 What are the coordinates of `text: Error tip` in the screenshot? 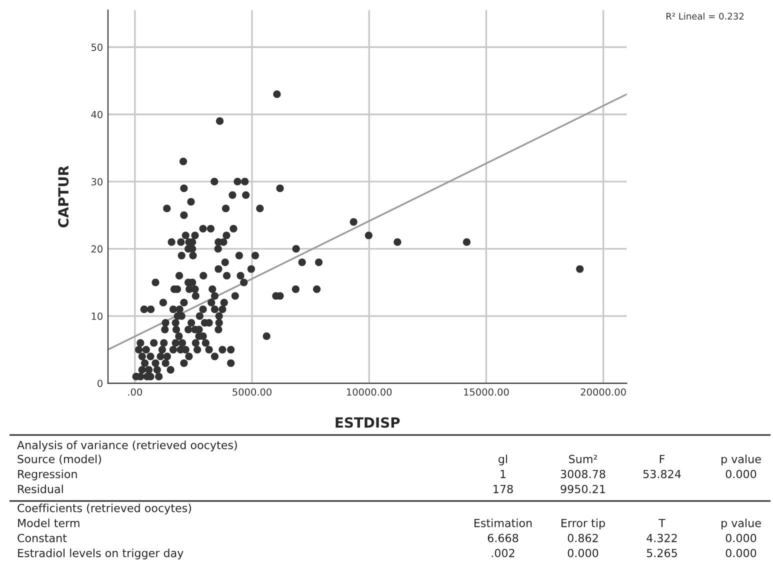 It's located at (583, 524).